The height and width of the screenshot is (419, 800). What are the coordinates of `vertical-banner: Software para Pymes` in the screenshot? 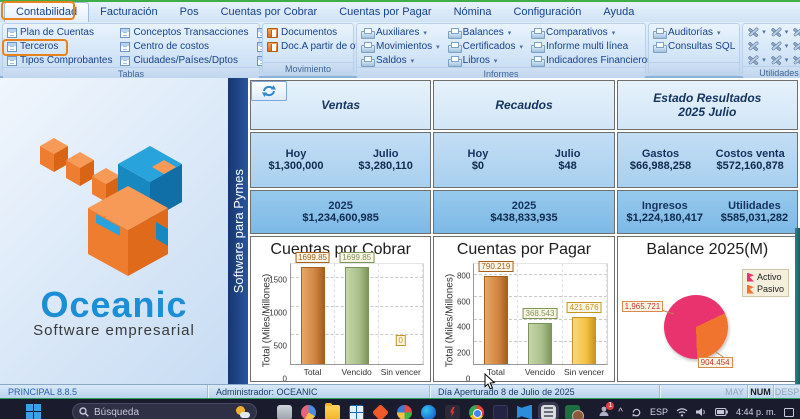 It's located at (238, 231).